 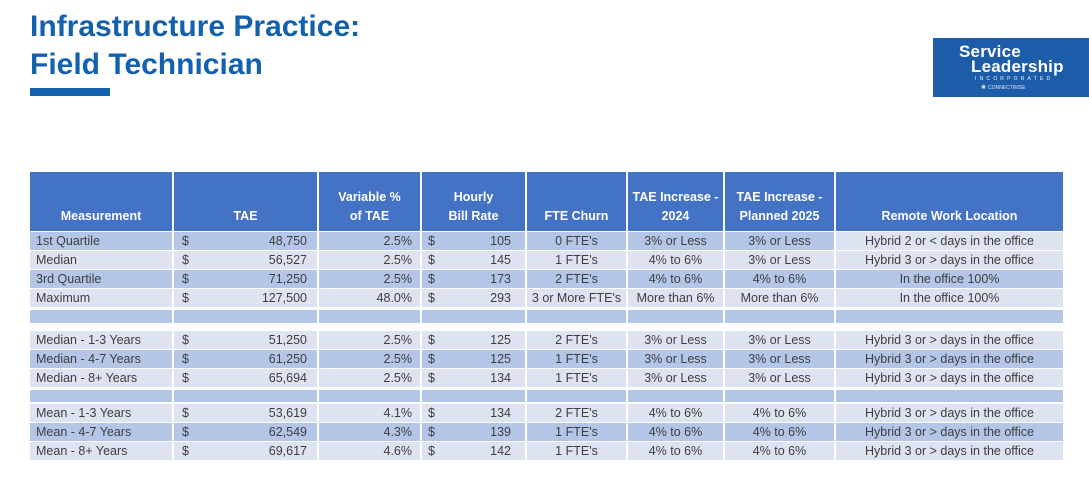 What do you see at coordinates (1007, 88) in the screenshot?
I see `connectwise-label: CONNECTWISE` at bounding box center [1007, 88].